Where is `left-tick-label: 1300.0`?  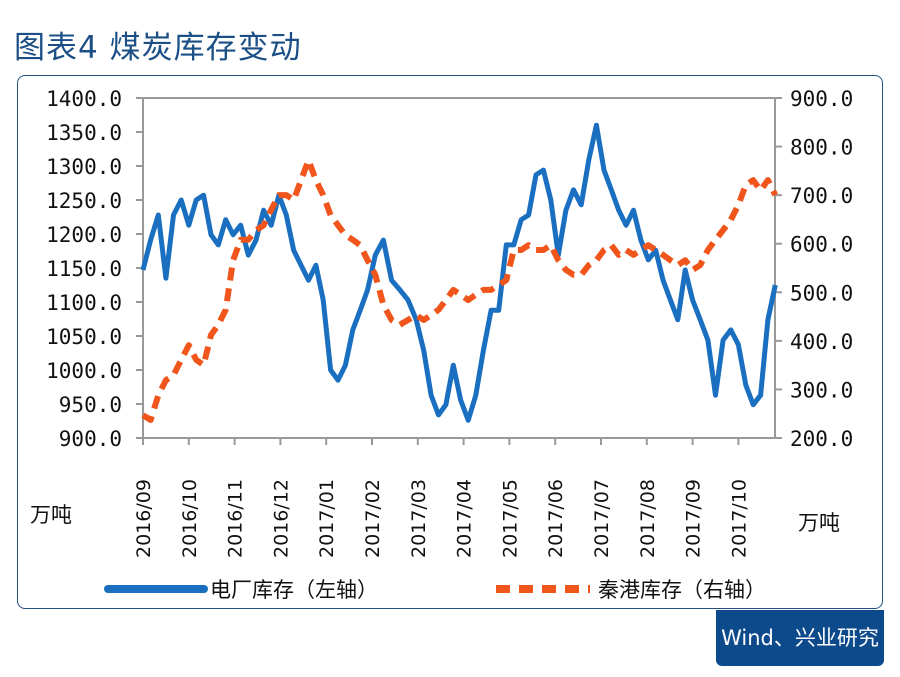 left-tick-label: 1300.0 is located at coordinates (84, 167).